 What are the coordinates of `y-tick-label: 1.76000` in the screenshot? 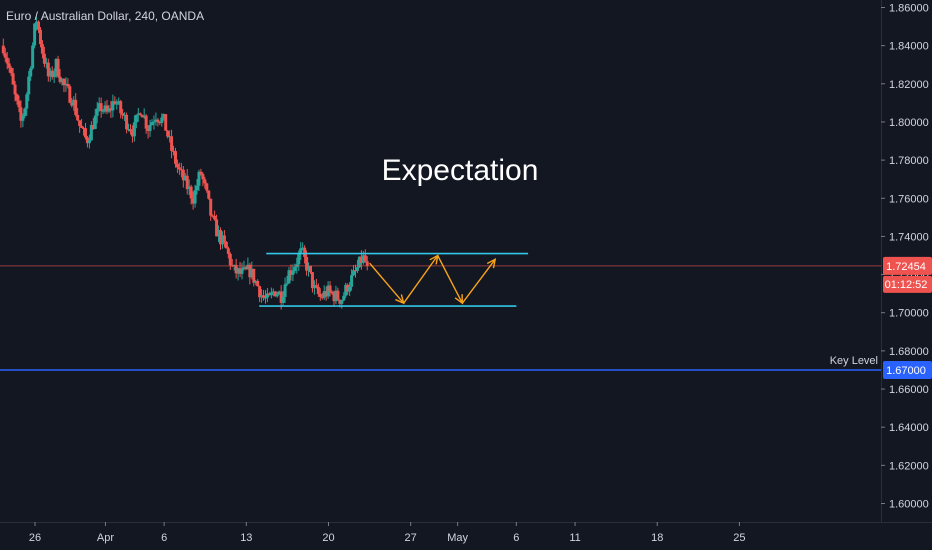 It's located at (909, 199).